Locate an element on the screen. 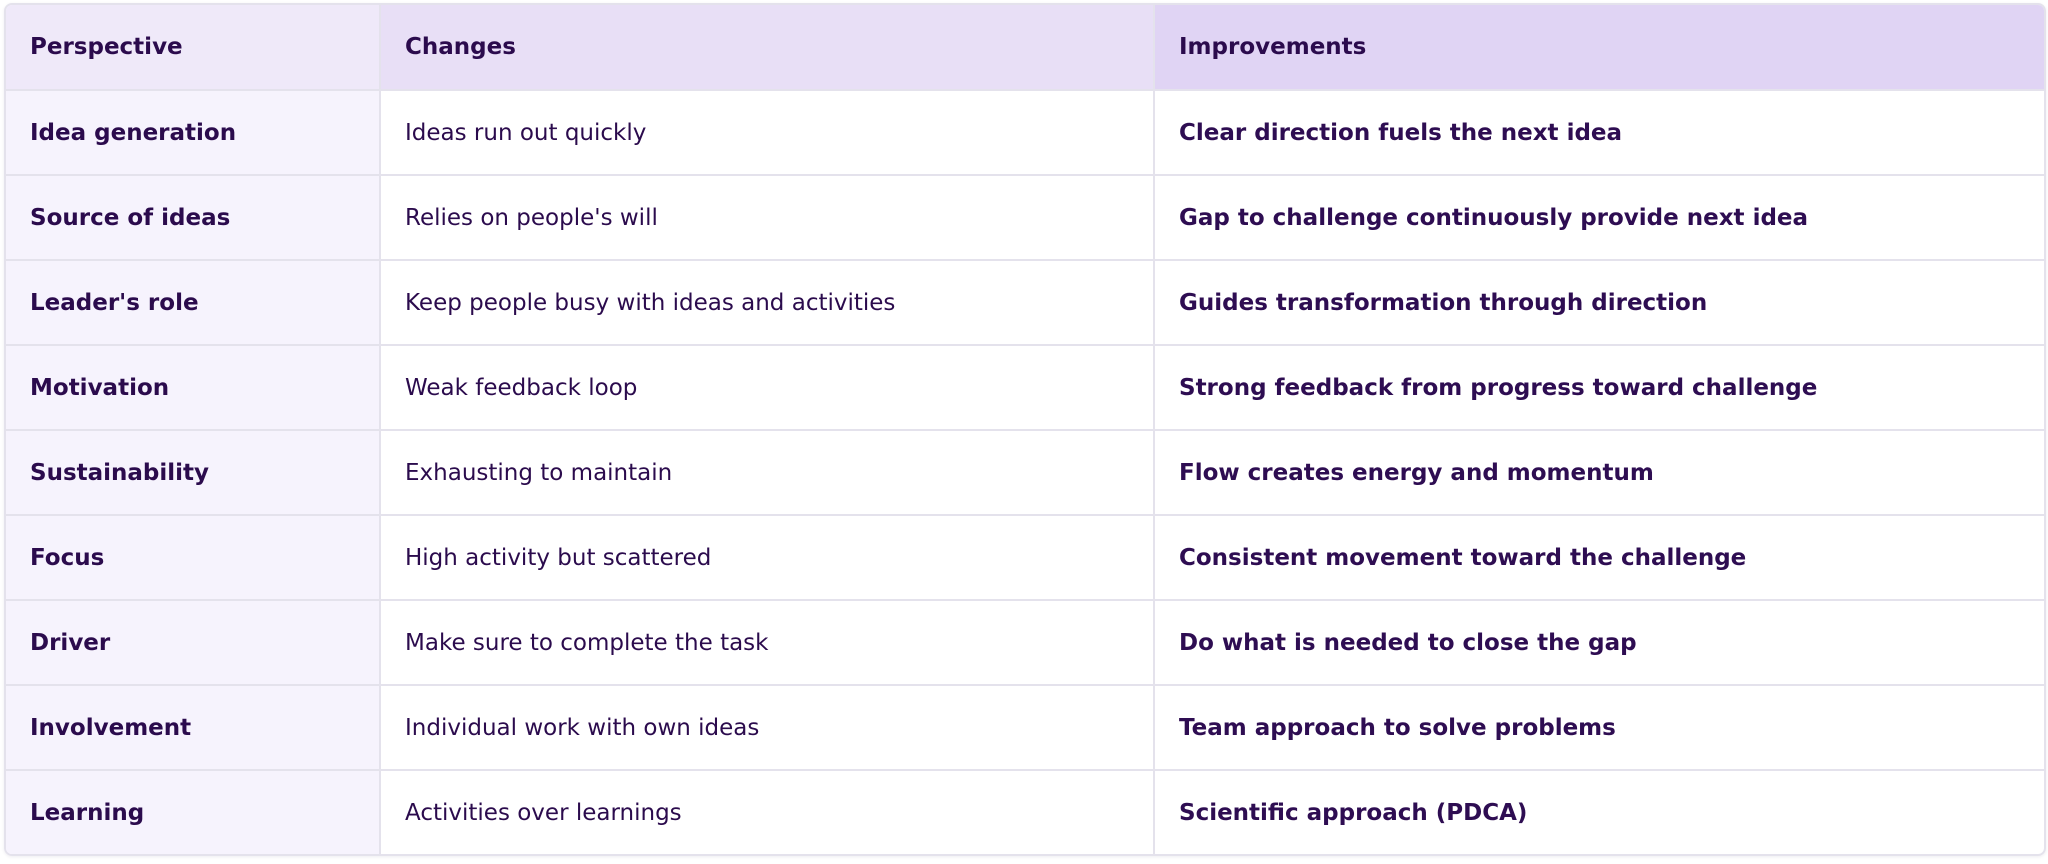  header-cell: Perspective is located at coordinates (193, 48).